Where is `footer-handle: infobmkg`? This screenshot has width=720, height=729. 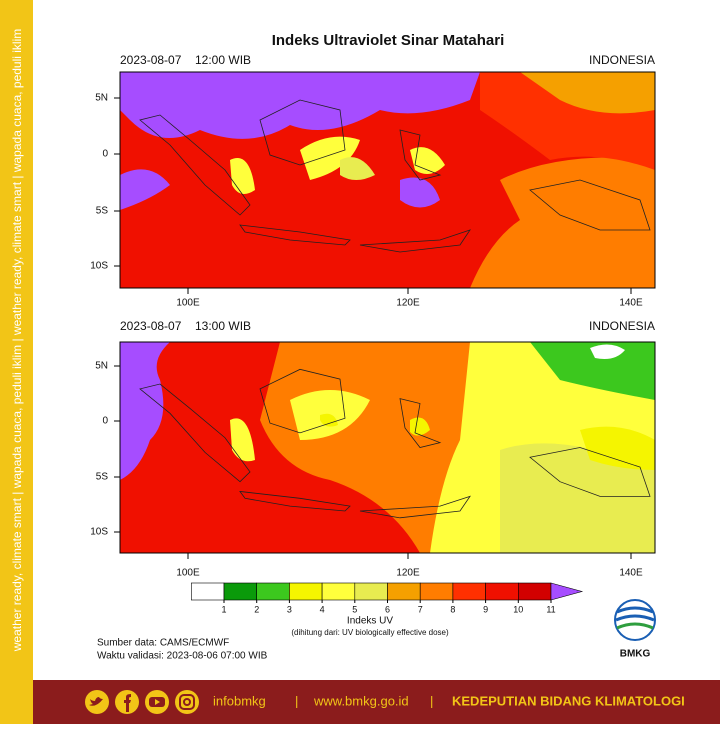
footer-handle: infobmkg is located at coordinates (239, 700).